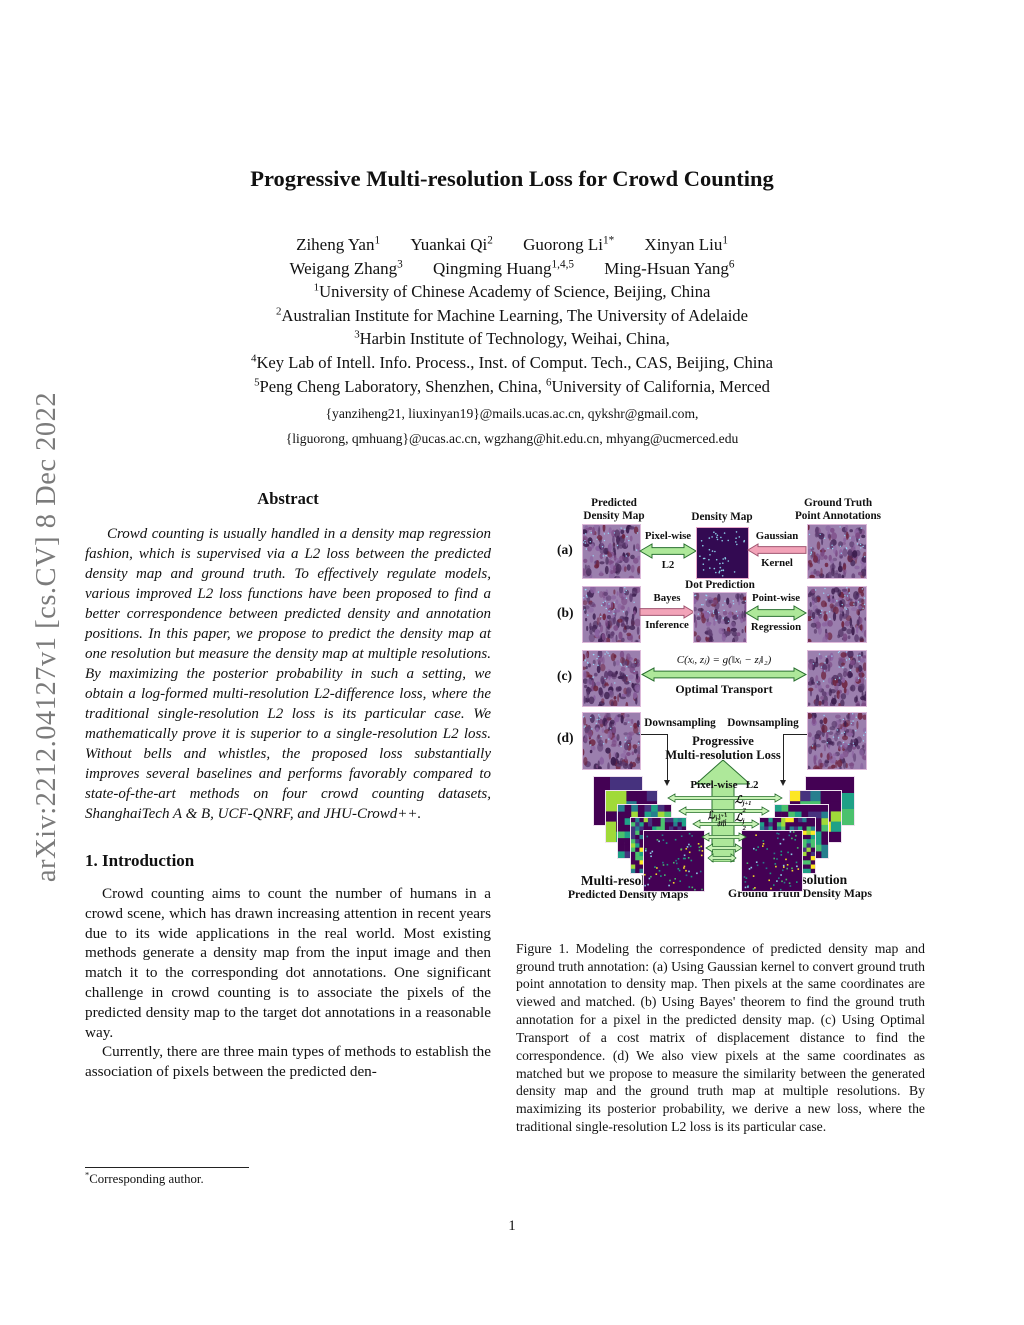  I want to click on crowd-image-b-left, so click(611, 614).